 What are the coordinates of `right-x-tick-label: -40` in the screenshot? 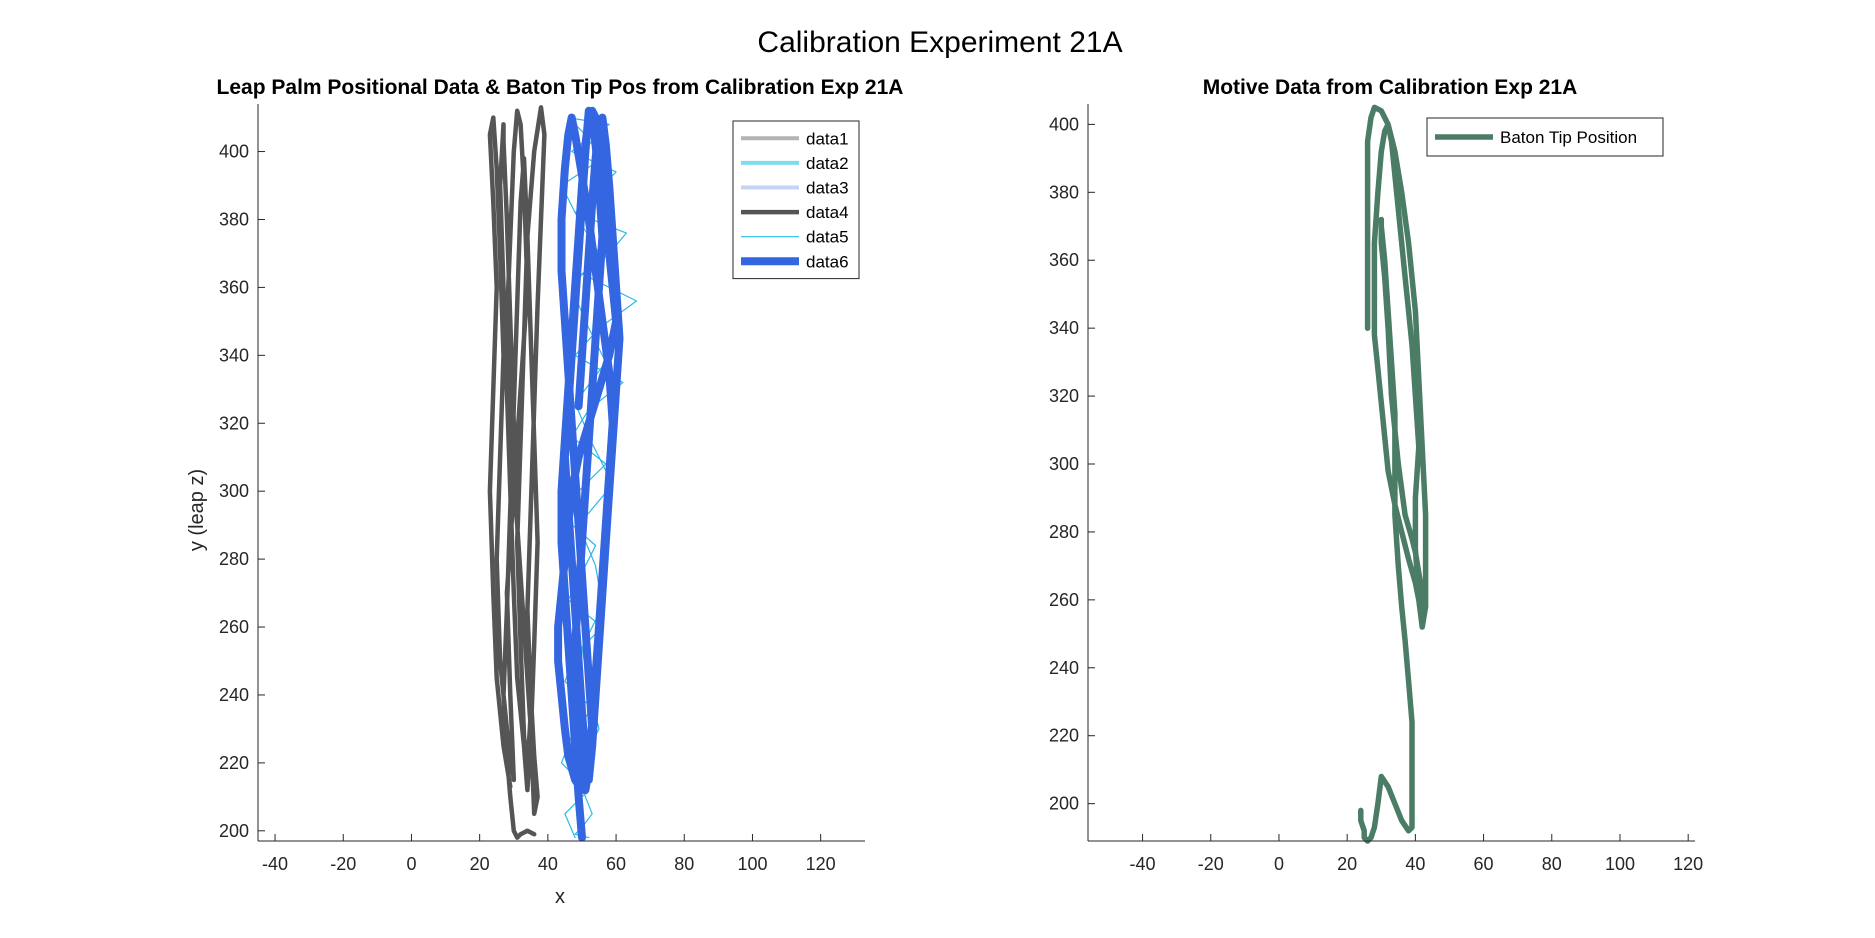 It's located at (1143, 864).